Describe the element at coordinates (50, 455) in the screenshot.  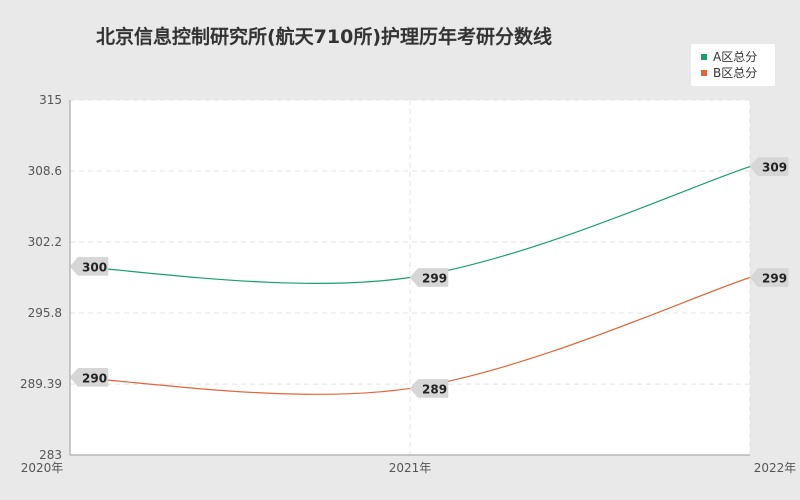
I see `y-tick-label: 283` at that location.